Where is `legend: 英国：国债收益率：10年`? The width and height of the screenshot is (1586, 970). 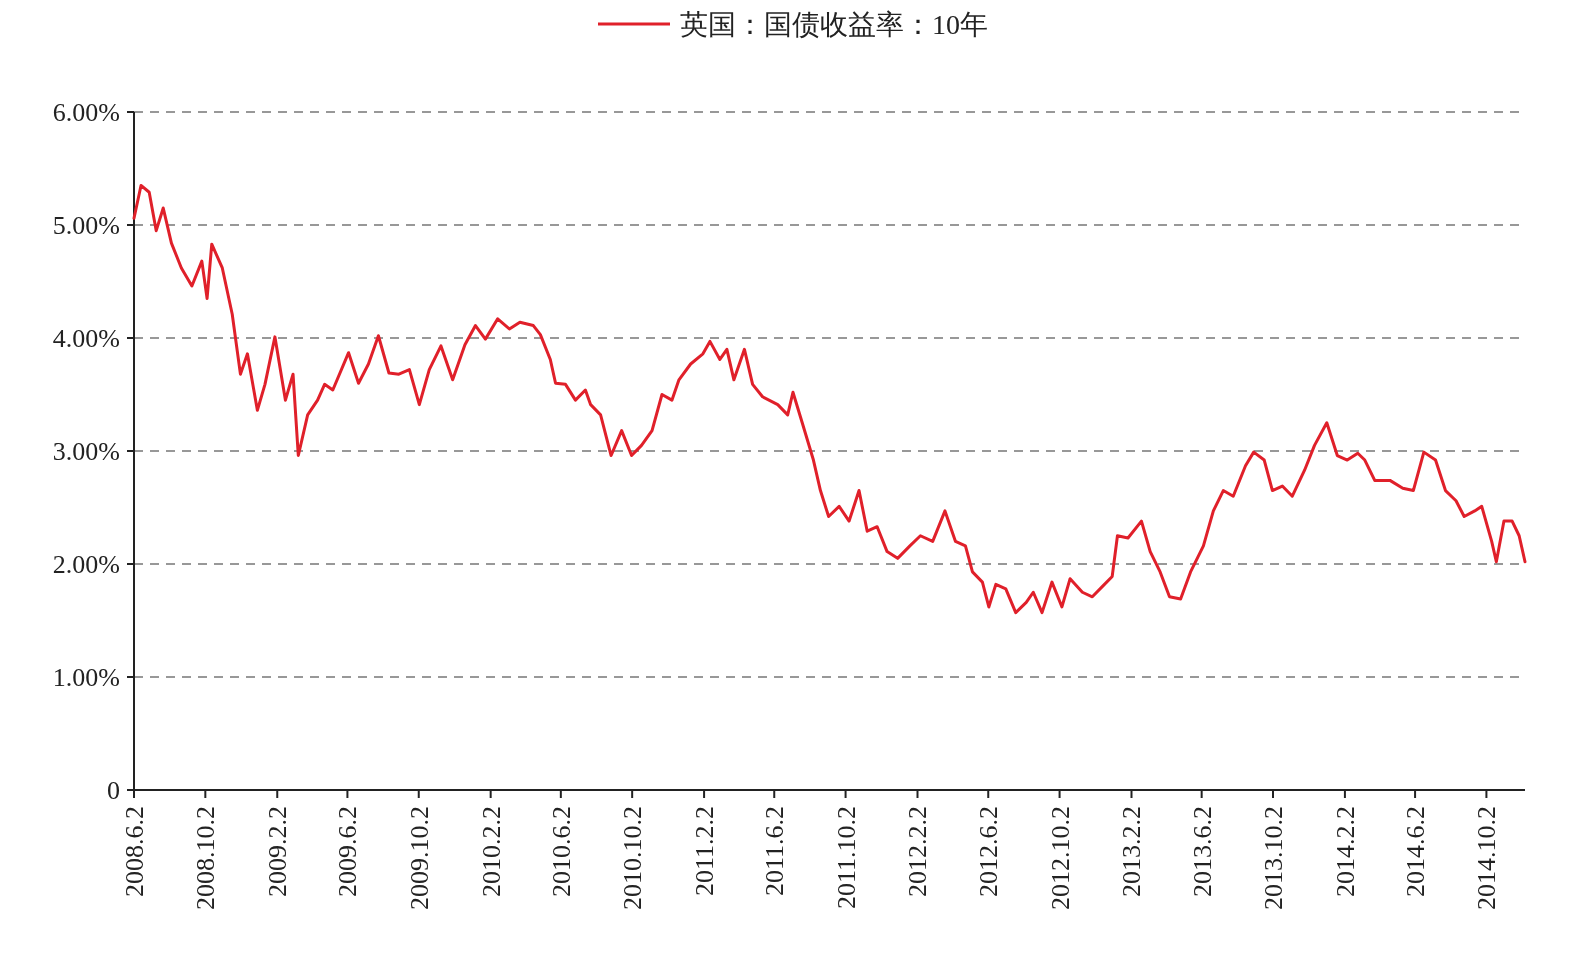 legend: 英国：国债收益率：10年 is located at coordinates (793, 24).